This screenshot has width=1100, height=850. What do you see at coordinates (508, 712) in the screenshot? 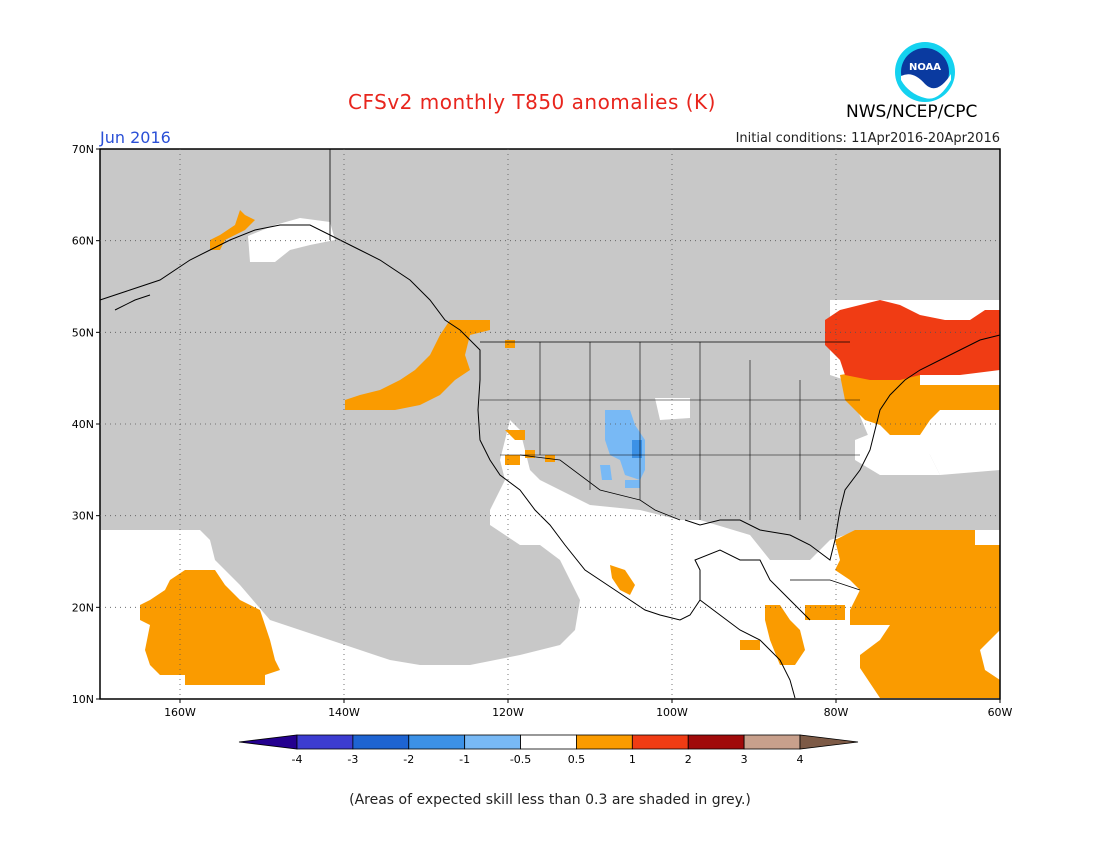
I see `lon-tick-label: 120W` at bounding box center [508, 712].